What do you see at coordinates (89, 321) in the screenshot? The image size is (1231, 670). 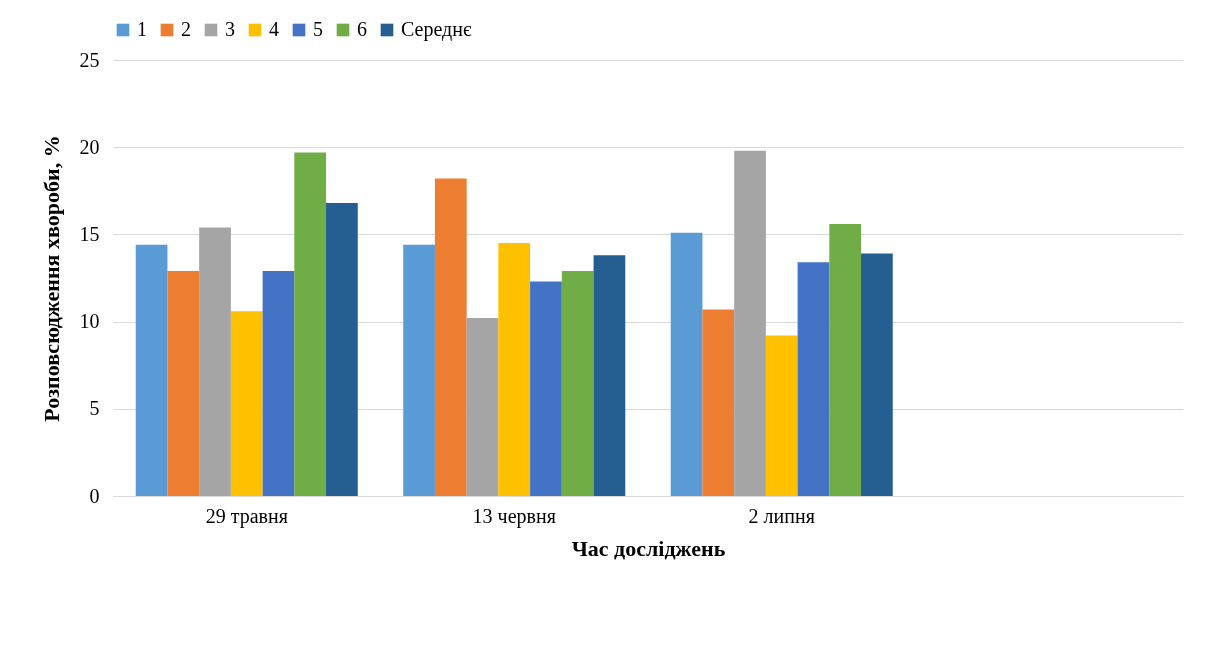 I see `y-tick-label: 10` at bounding box center [89, 321].